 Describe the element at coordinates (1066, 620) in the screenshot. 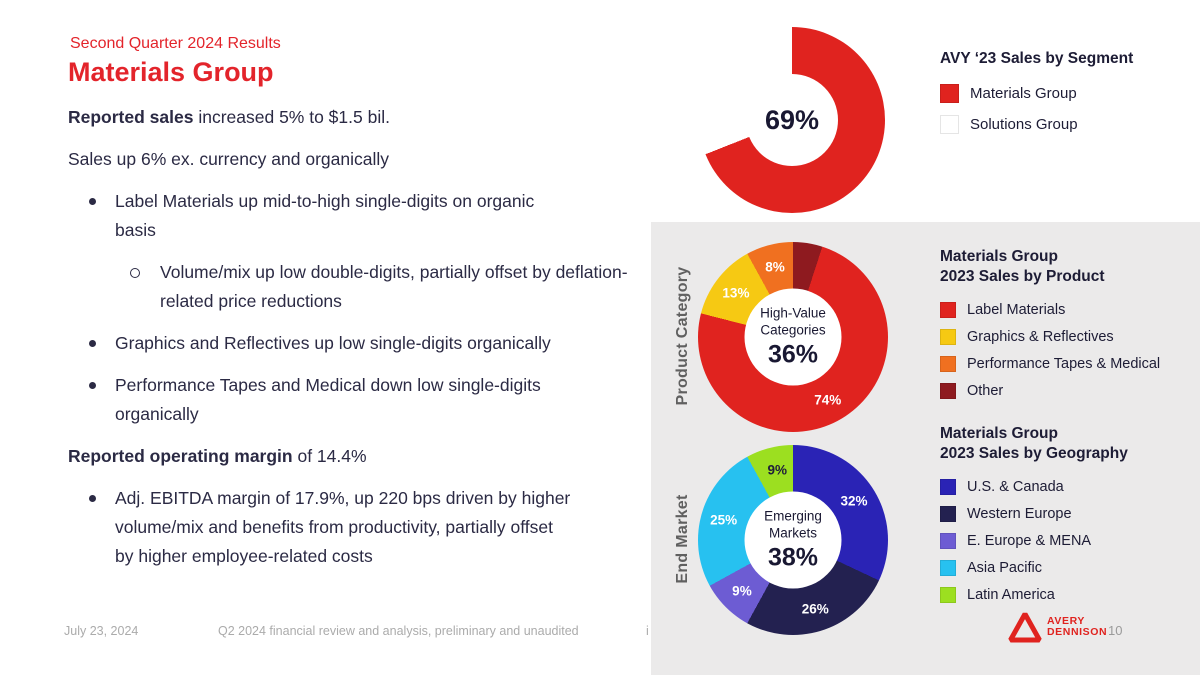

I see `logo-line1: AVERY` at that location.